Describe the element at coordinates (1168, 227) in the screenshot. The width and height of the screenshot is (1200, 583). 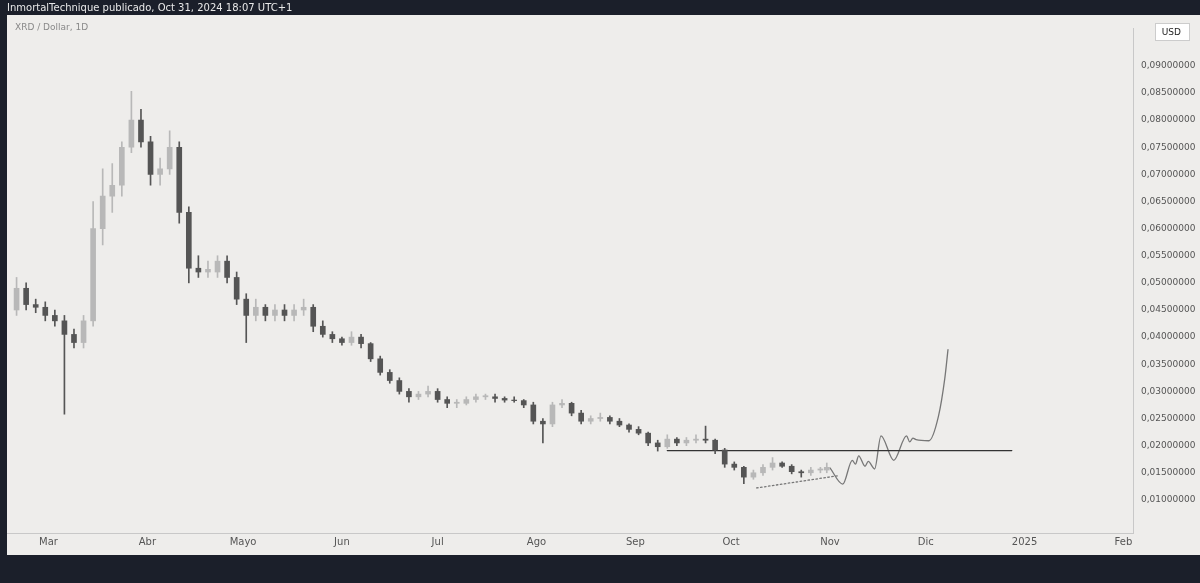
I see `y-tick-label: 0,06000000` at that location.